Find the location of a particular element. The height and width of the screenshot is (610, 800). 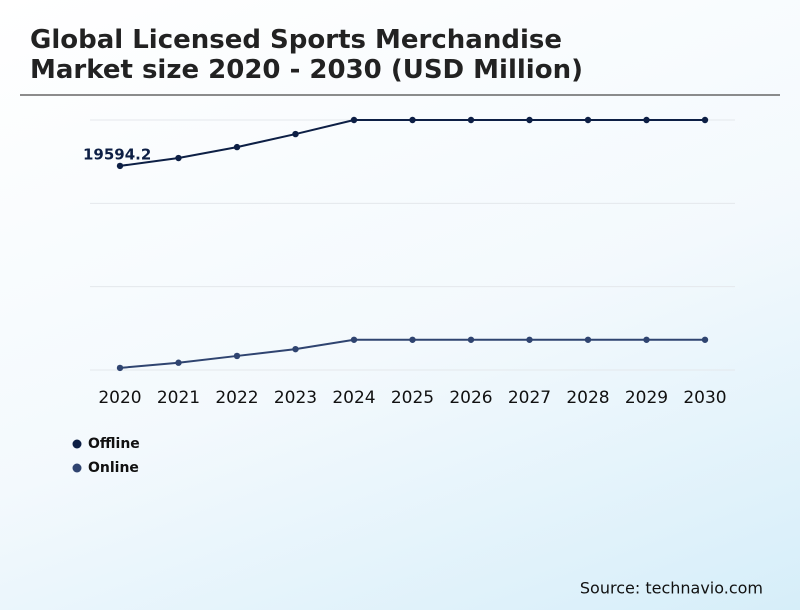

x-tick-label: 2027 is located at coordinates (529, 398).